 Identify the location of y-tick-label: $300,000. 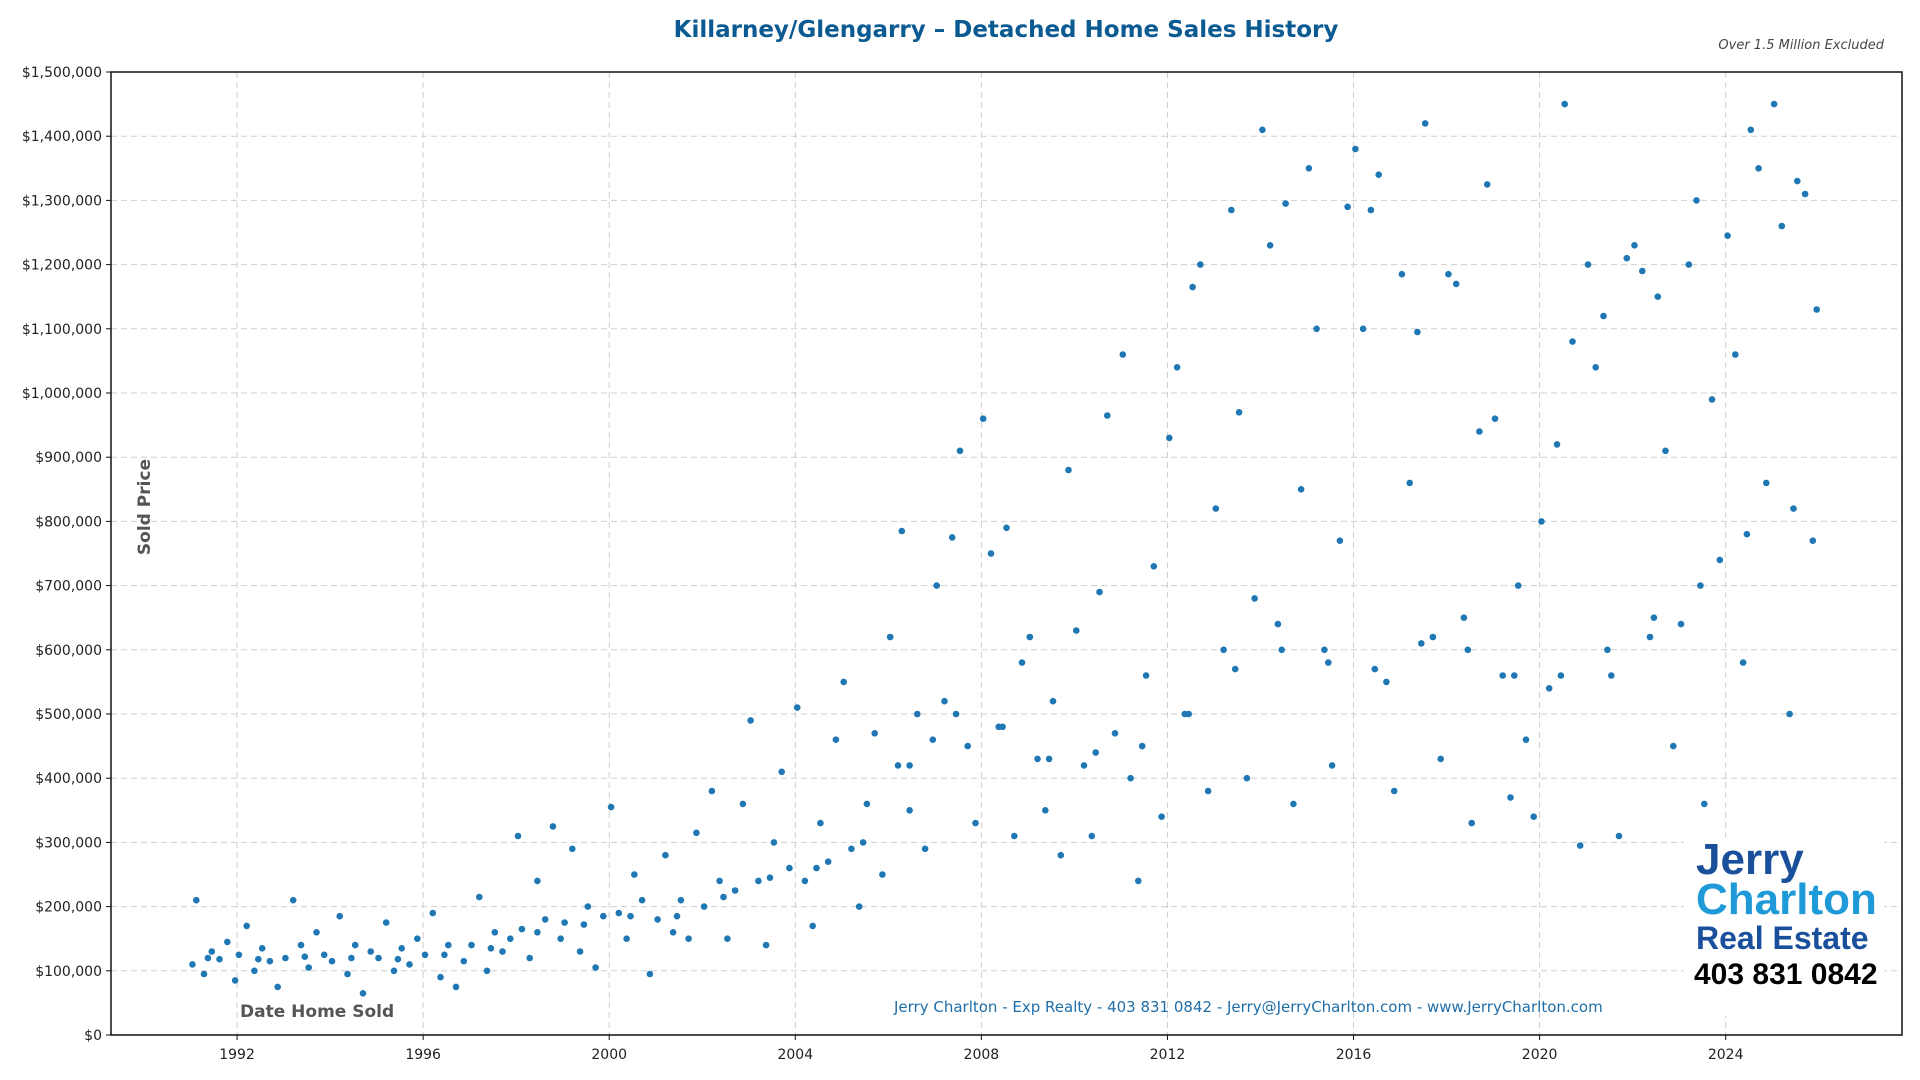
(68, 843).